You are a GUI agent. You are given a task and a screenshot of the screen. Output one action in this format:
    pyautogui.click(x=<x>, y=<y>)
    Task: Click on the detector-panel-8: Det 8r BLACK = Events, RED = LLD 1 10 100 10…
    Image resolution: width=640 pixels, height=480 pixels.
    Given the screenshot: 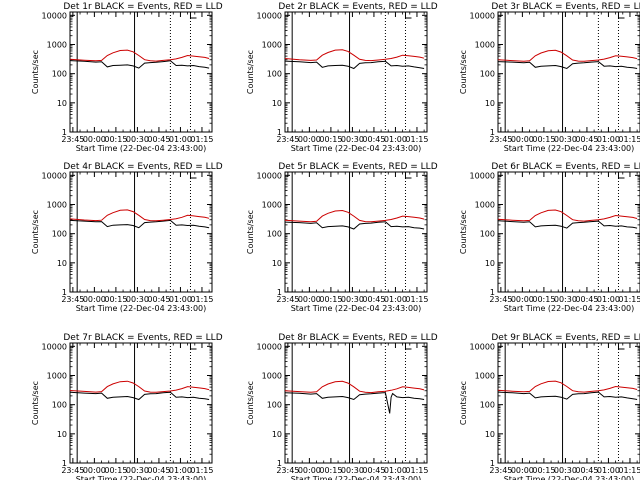 What is the action you would take?
    pyautogui.click(x=342, y=406)
    